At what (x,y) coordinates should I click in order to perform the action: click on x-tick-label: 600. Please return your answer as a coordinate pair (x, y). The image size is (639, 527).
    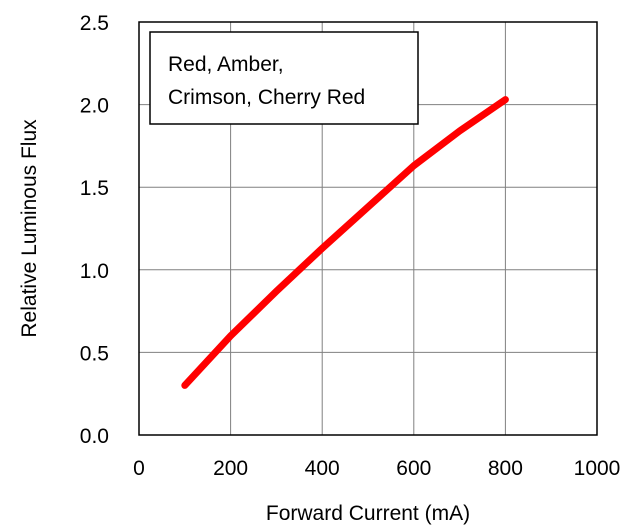
    Looking at the image, I should click on (413, 468).